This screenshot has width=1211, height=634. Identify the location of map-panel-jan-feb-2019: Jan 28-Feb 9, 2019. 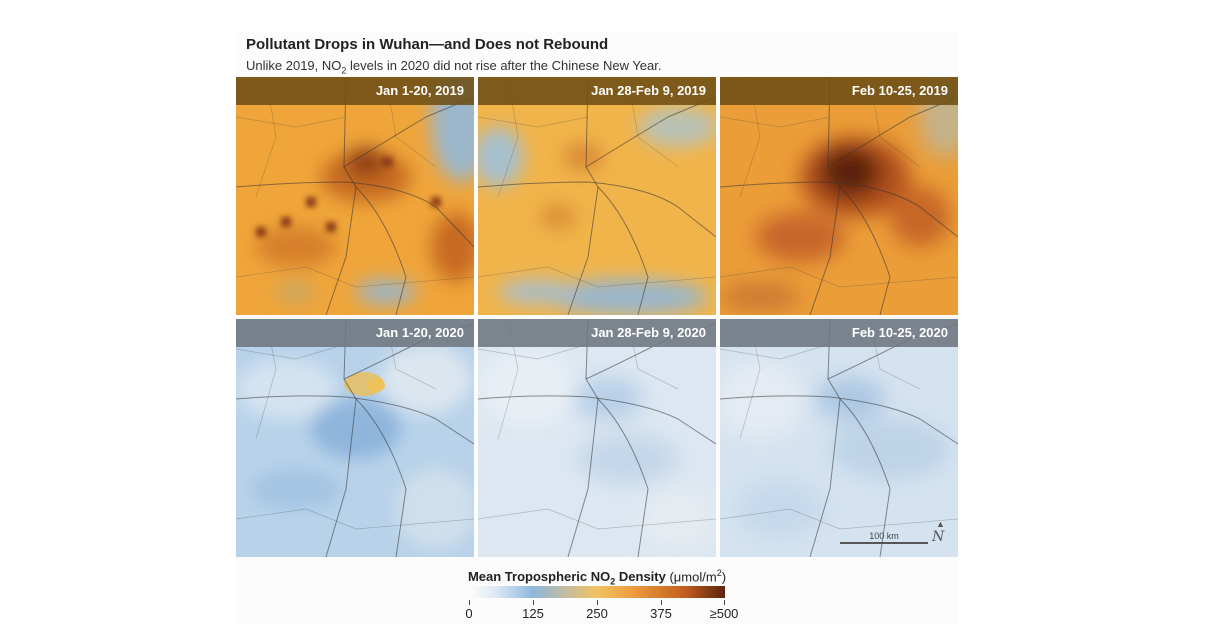
(597, 196).